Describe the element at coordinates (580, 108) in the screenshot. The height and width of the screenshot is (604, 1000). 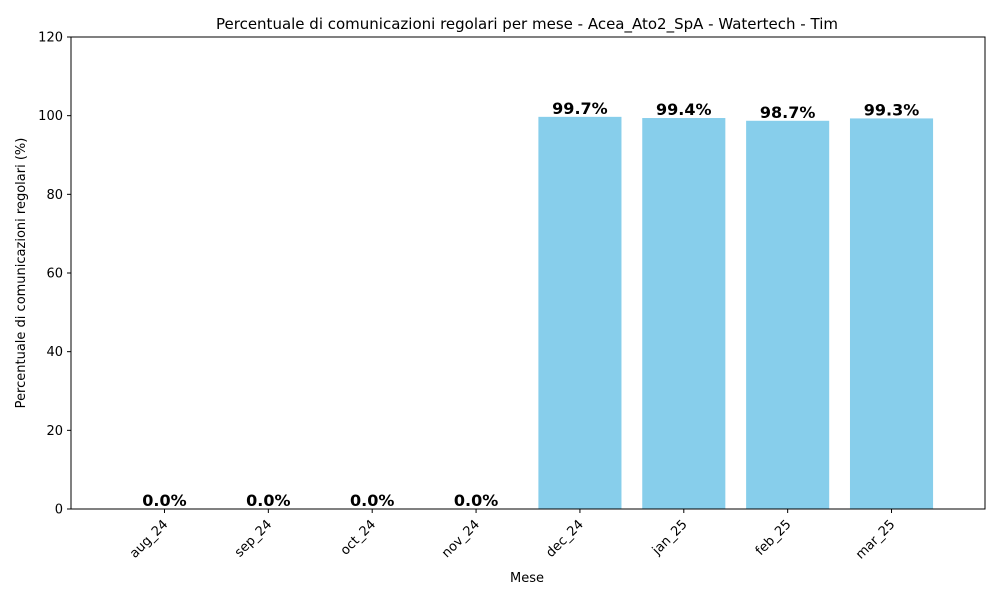
I see `bar-value-label-dec_24: 99.7%` at that location.